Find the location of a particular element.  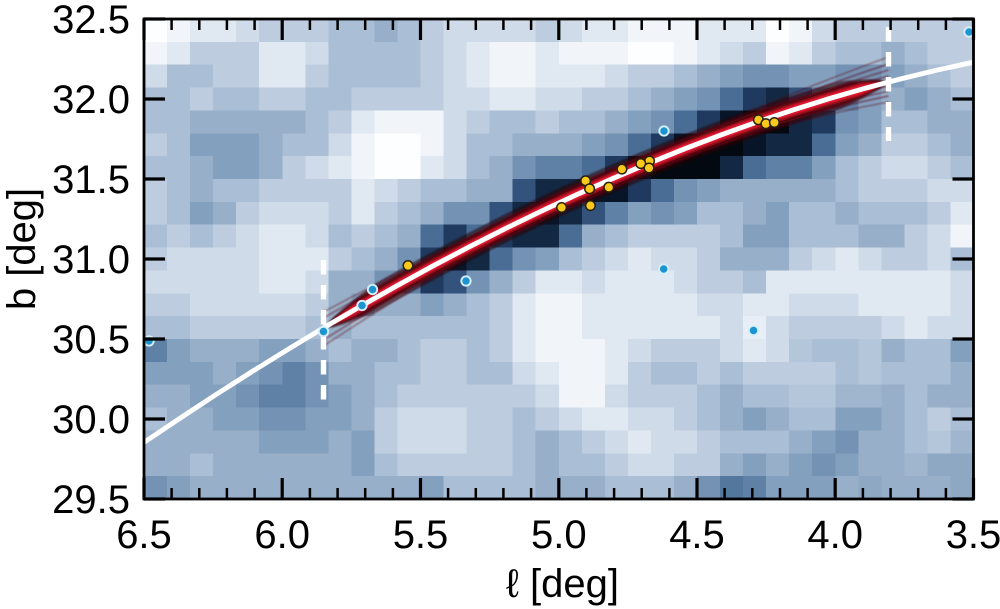

svg-text: 30.0 is located at coordinates (91, 420).